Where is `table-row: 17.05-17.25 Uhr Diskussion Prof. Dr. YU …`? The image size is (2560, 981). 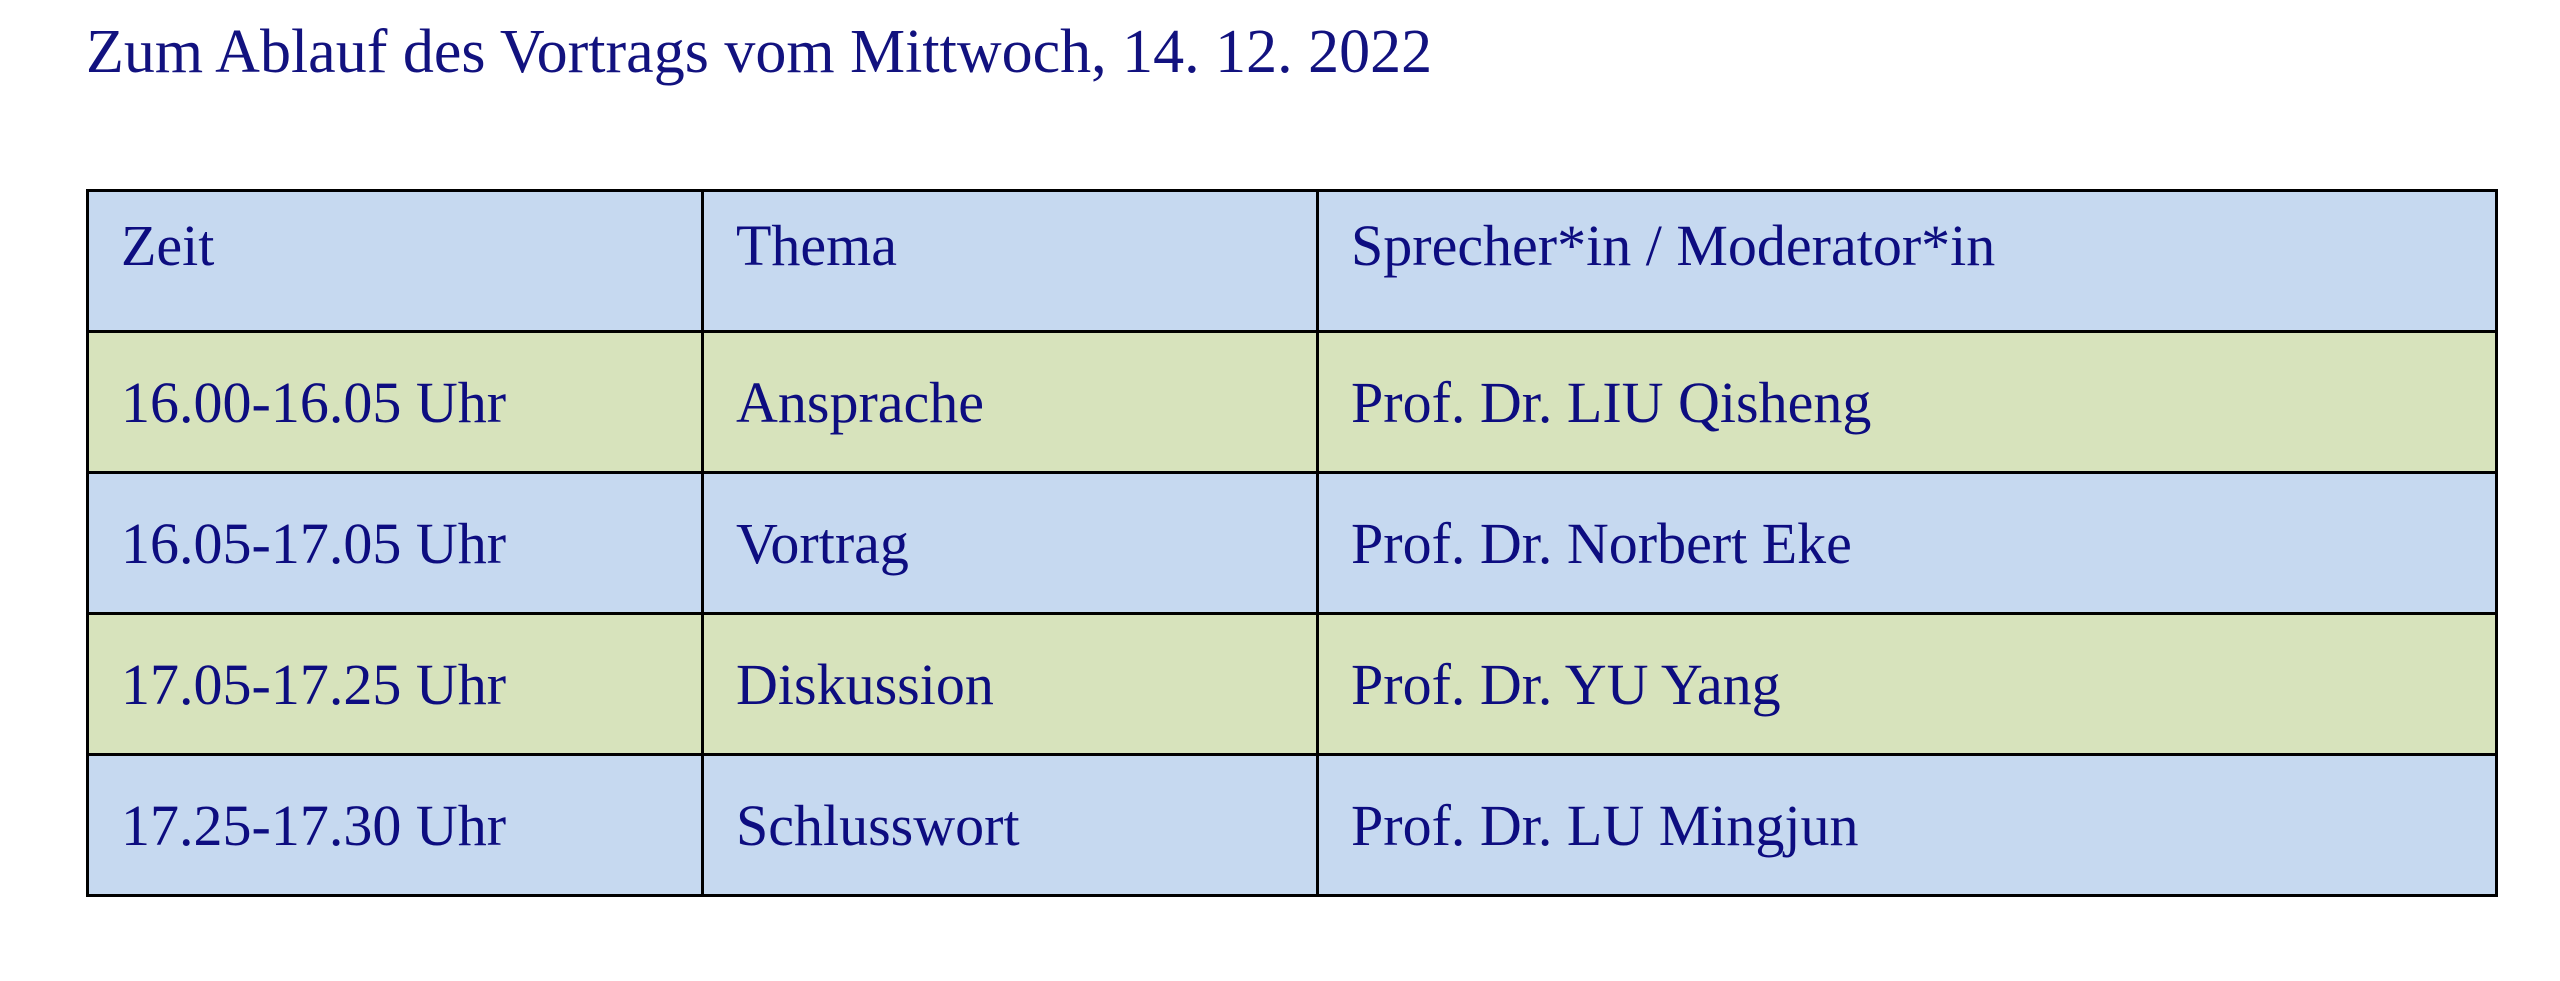 table-row: 17.05-17.25 Uhr Diskussion Prof. Dr. YU … is located at coordinates (1292, 684).